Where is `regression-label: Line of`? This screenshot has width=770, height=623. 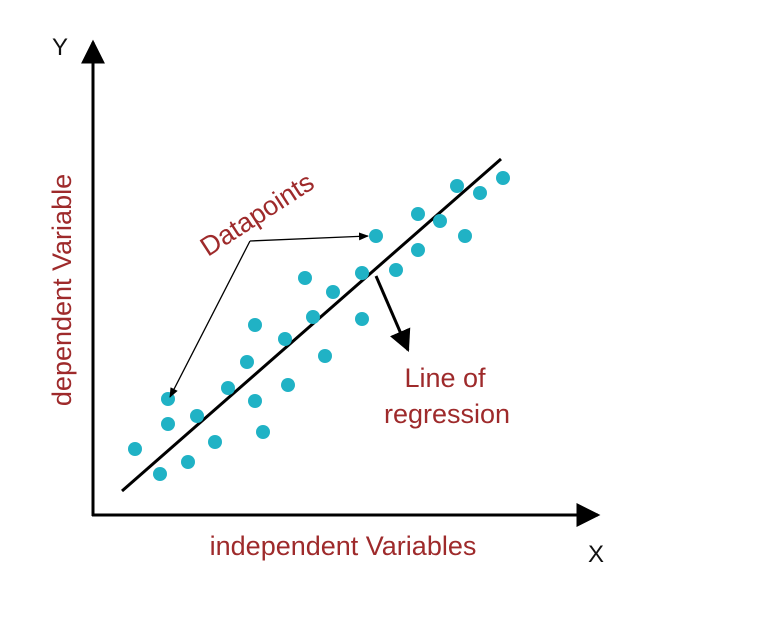
regression-label: Line of is located at coordinates (445, 378).